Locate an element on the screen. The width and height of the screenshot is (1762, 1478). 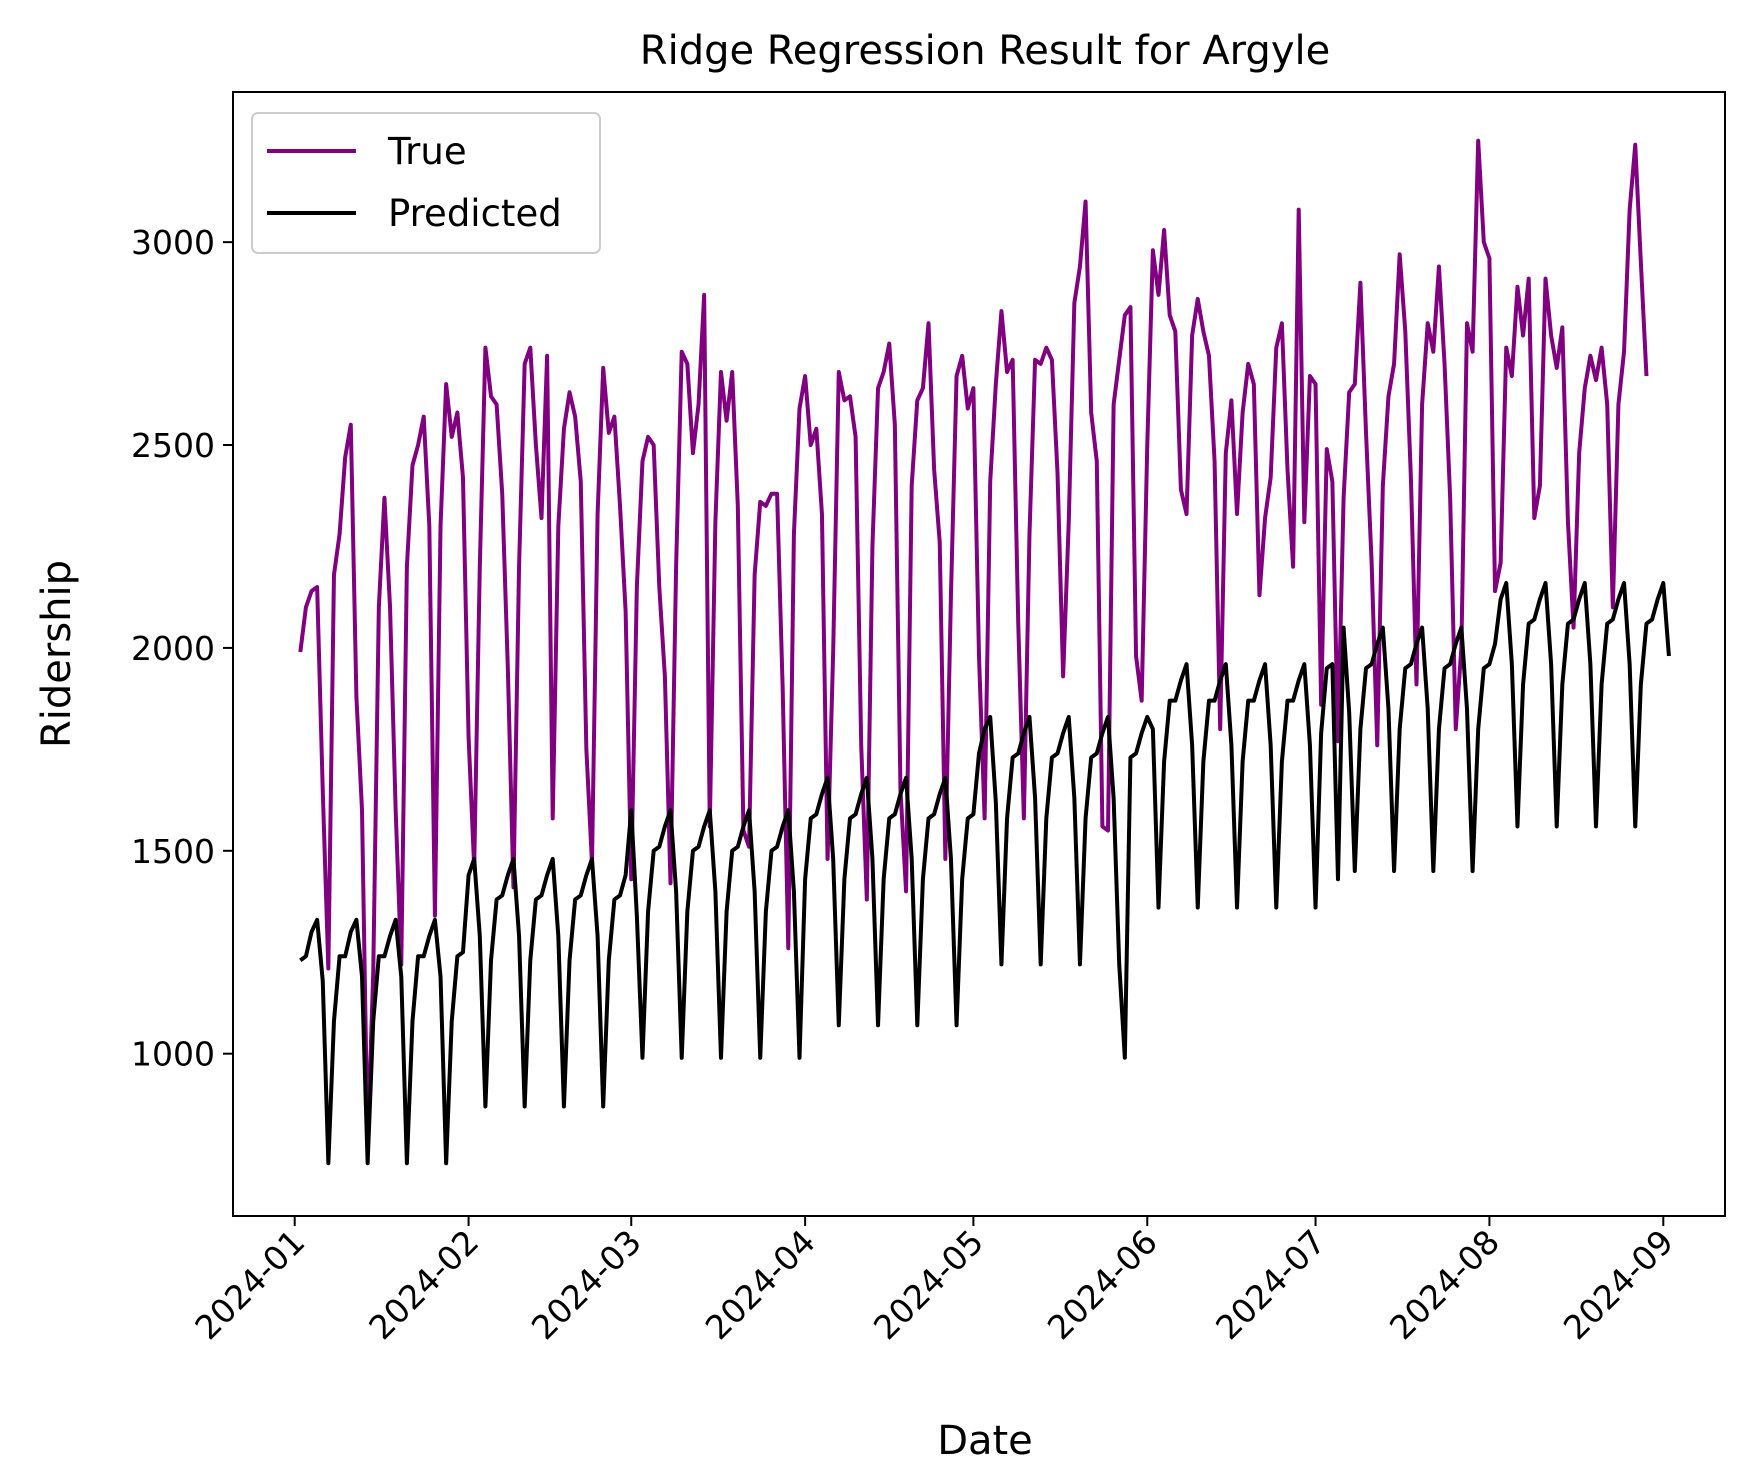
y-tick-label: 1500 is located at coordinates (173, 851).